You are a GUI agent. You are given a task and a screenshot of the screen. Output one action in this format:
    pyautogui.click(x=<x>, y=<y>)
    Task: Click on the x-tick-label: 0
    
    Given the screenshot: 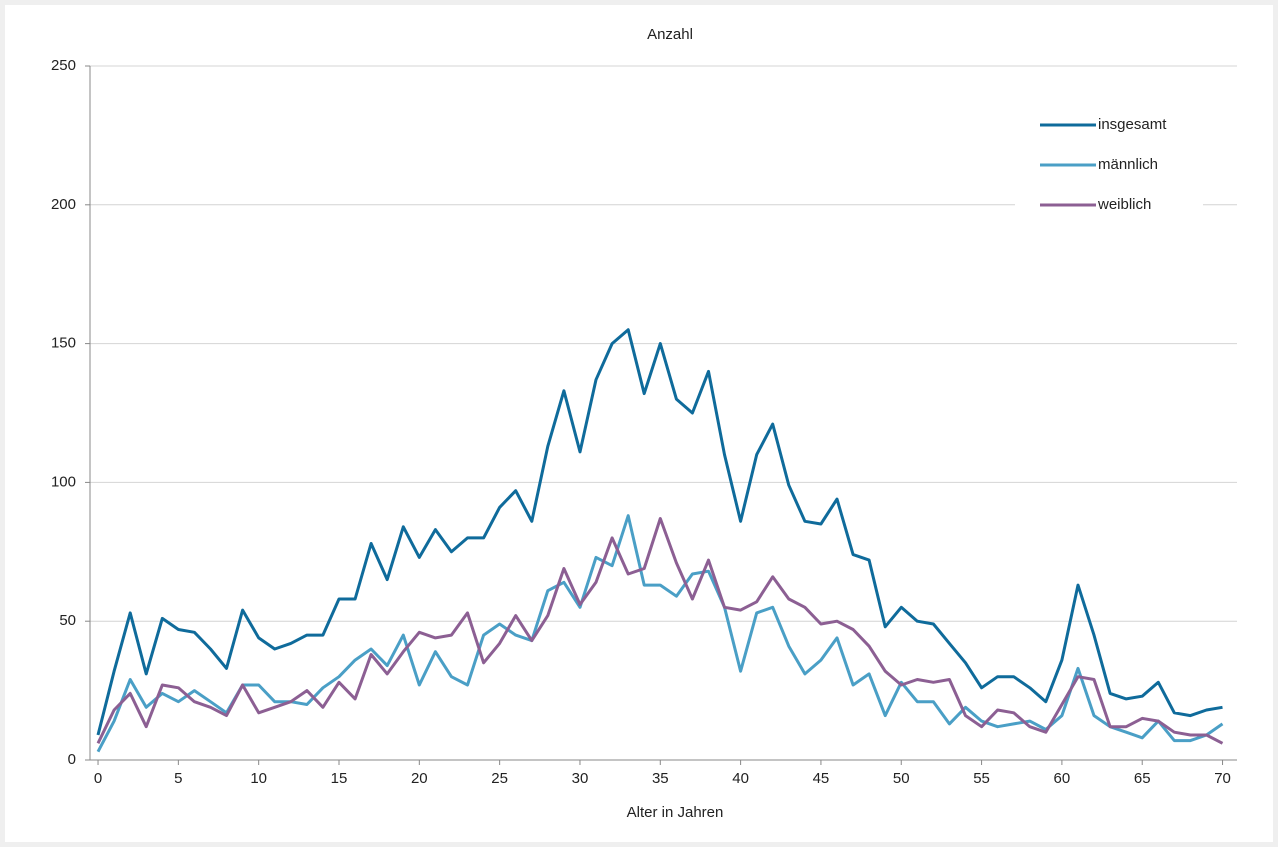 What is the action you would take?
    pyautogui.click(x=98, y=778)
    